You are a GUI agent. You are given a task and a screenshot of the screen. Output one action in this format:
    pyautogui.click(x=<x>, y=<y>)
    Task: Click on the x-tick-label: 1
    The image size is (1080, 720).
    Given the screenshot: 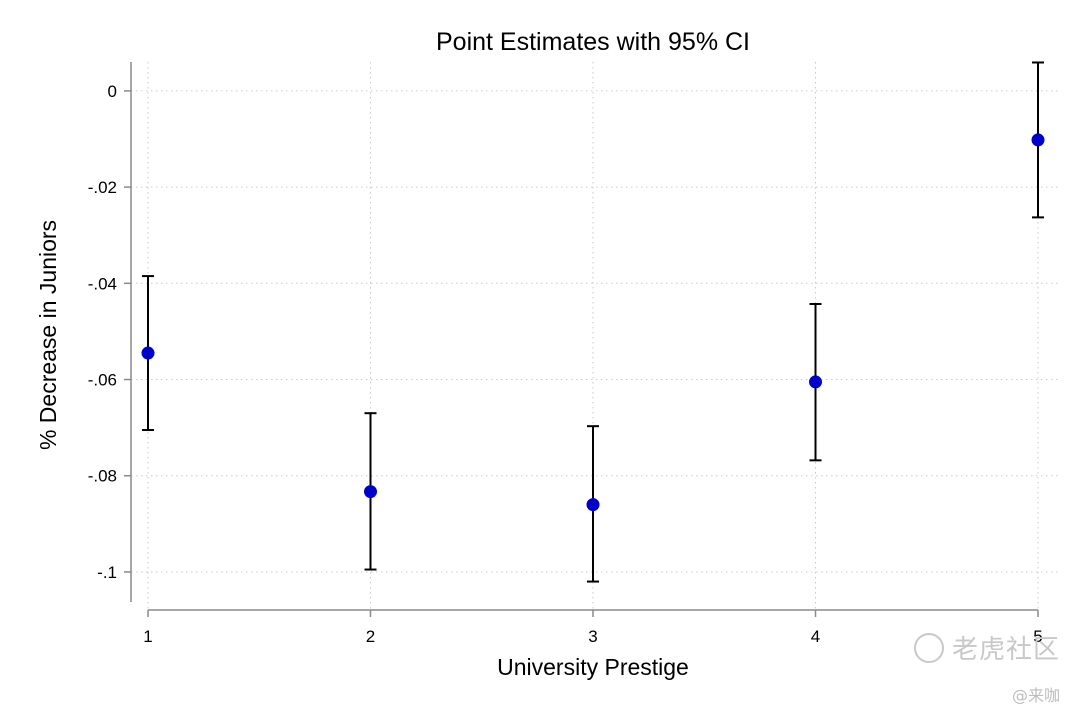 What is the action you would take?
    pyautogui.click(x=147, y=636)
    